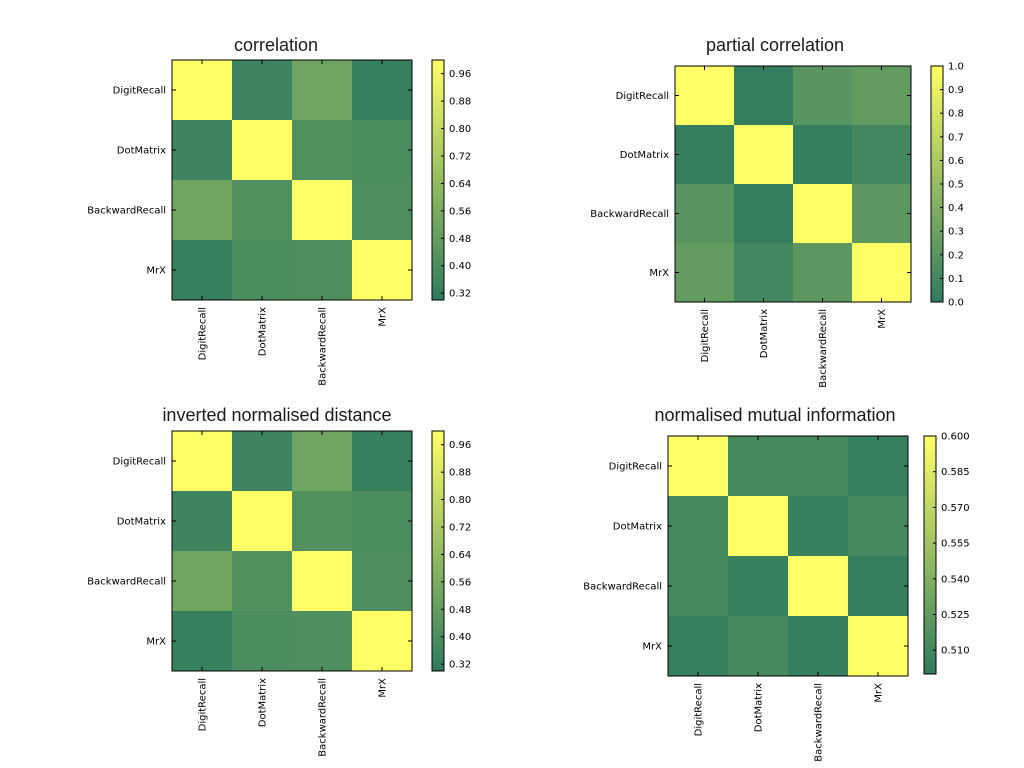 The width and height of the screenshot is (1024, 768). Describe the element at coordinates (956, 208) in the screenshot. I see `colorbar-tick-label: 0.4` at that location.